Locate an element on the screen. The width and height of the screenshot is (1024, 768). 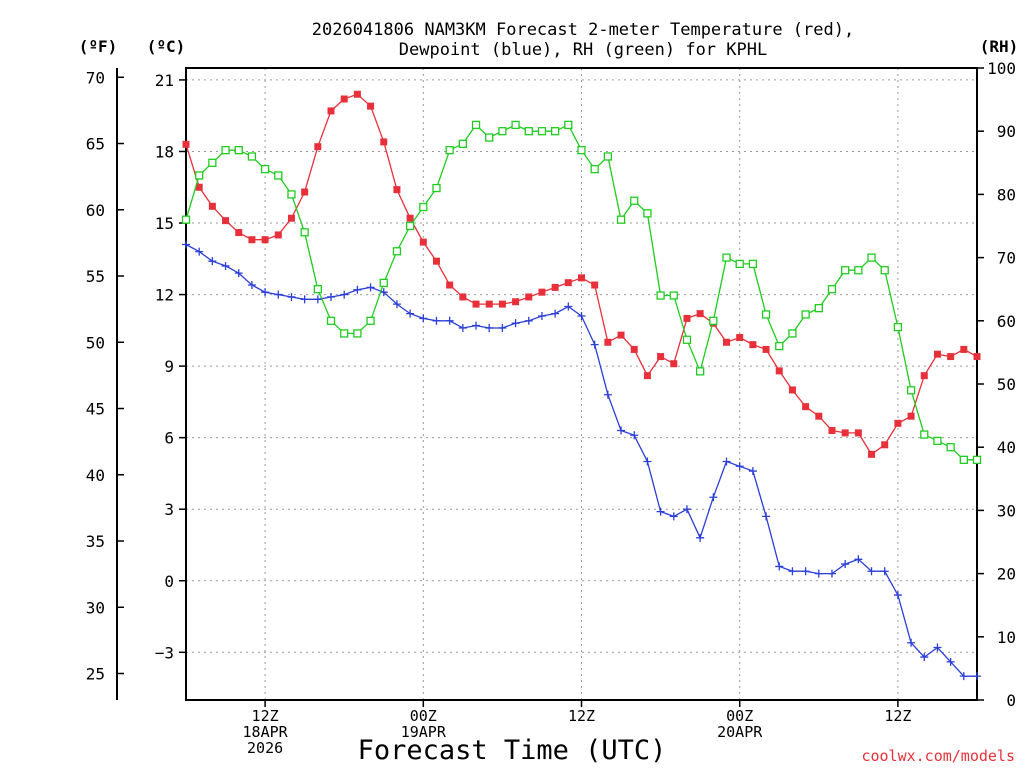
x-tick-label: 20APR is located at coordinates (740, 732).